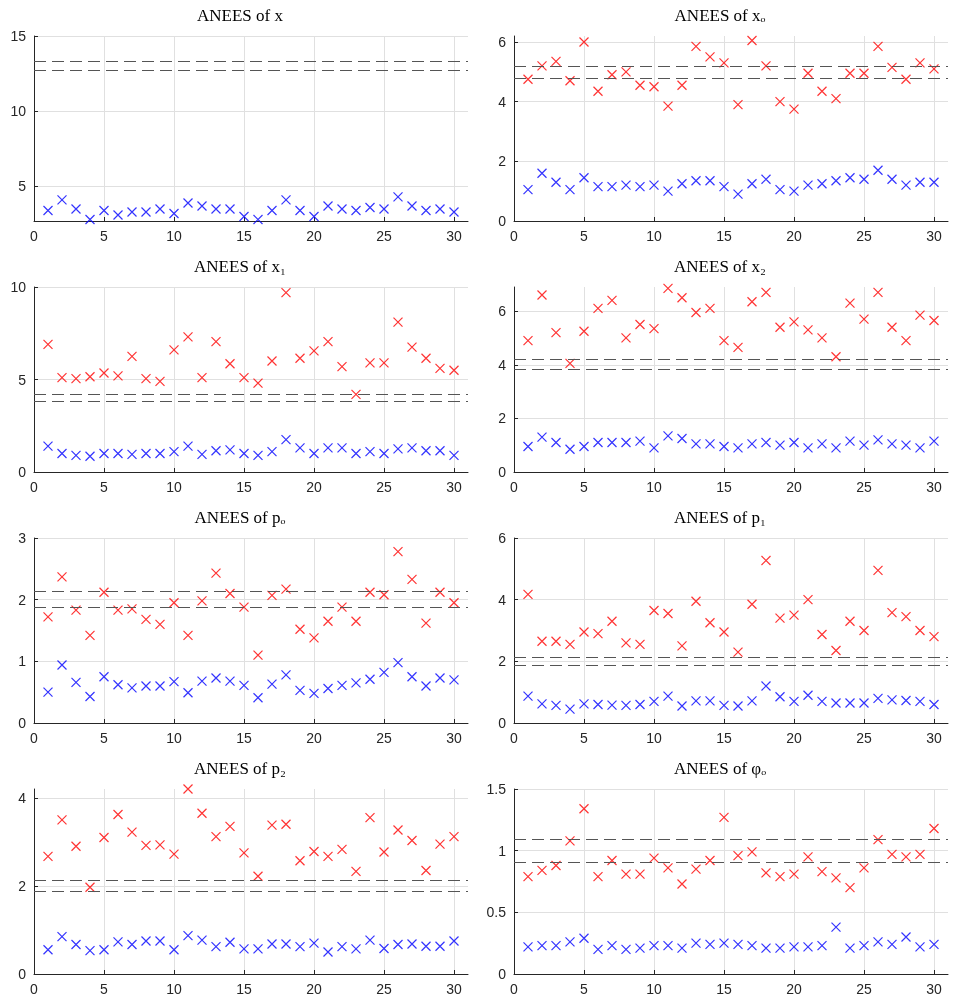 Image resolution: width=961 pixels, height=1004 pixels. What do you see at coordinates (724, 738) in the screenshot?
I see `x-tick-label: 15` at bounding box center [724, 738].